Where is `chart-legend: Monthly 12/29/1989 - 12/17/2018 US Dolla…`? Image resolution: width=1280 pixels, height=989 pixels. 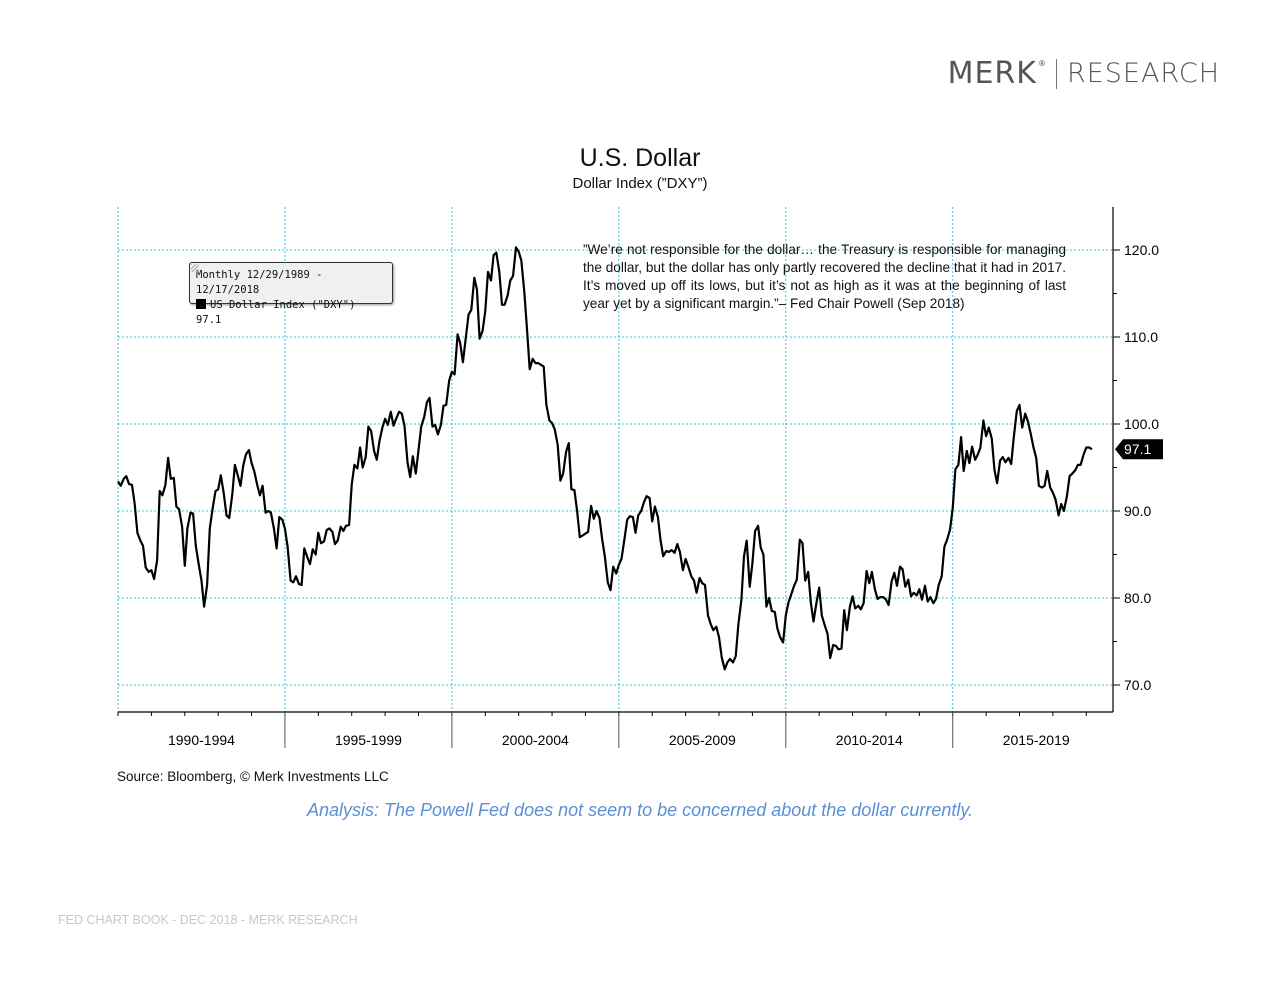 chart-legend: Monthly 12/29/1989 - 12/17/2018 US Dolla… is located at coordinates (291, 294).